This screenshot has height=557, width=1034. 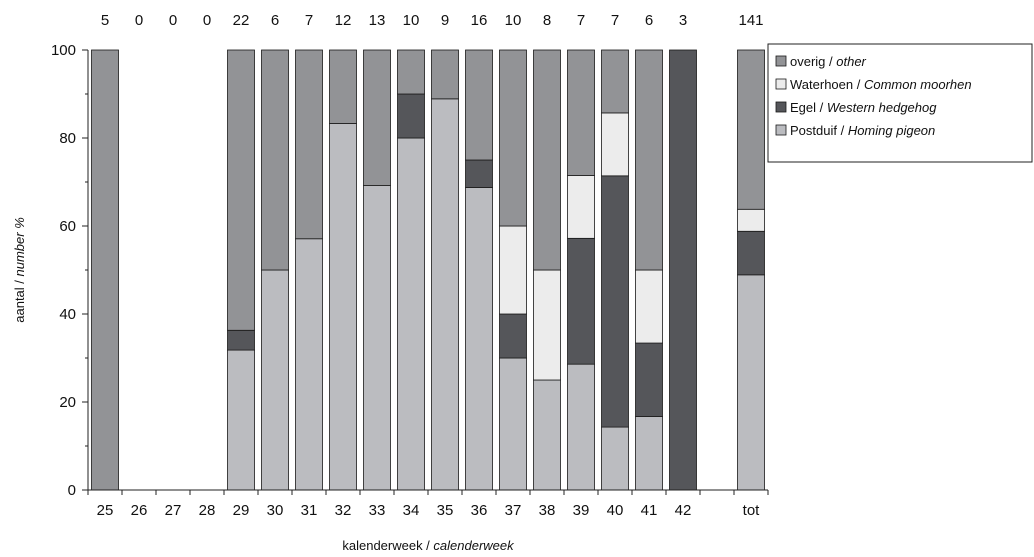 I want to click on bar-segment-41-overig, so click(x=649, y=160).